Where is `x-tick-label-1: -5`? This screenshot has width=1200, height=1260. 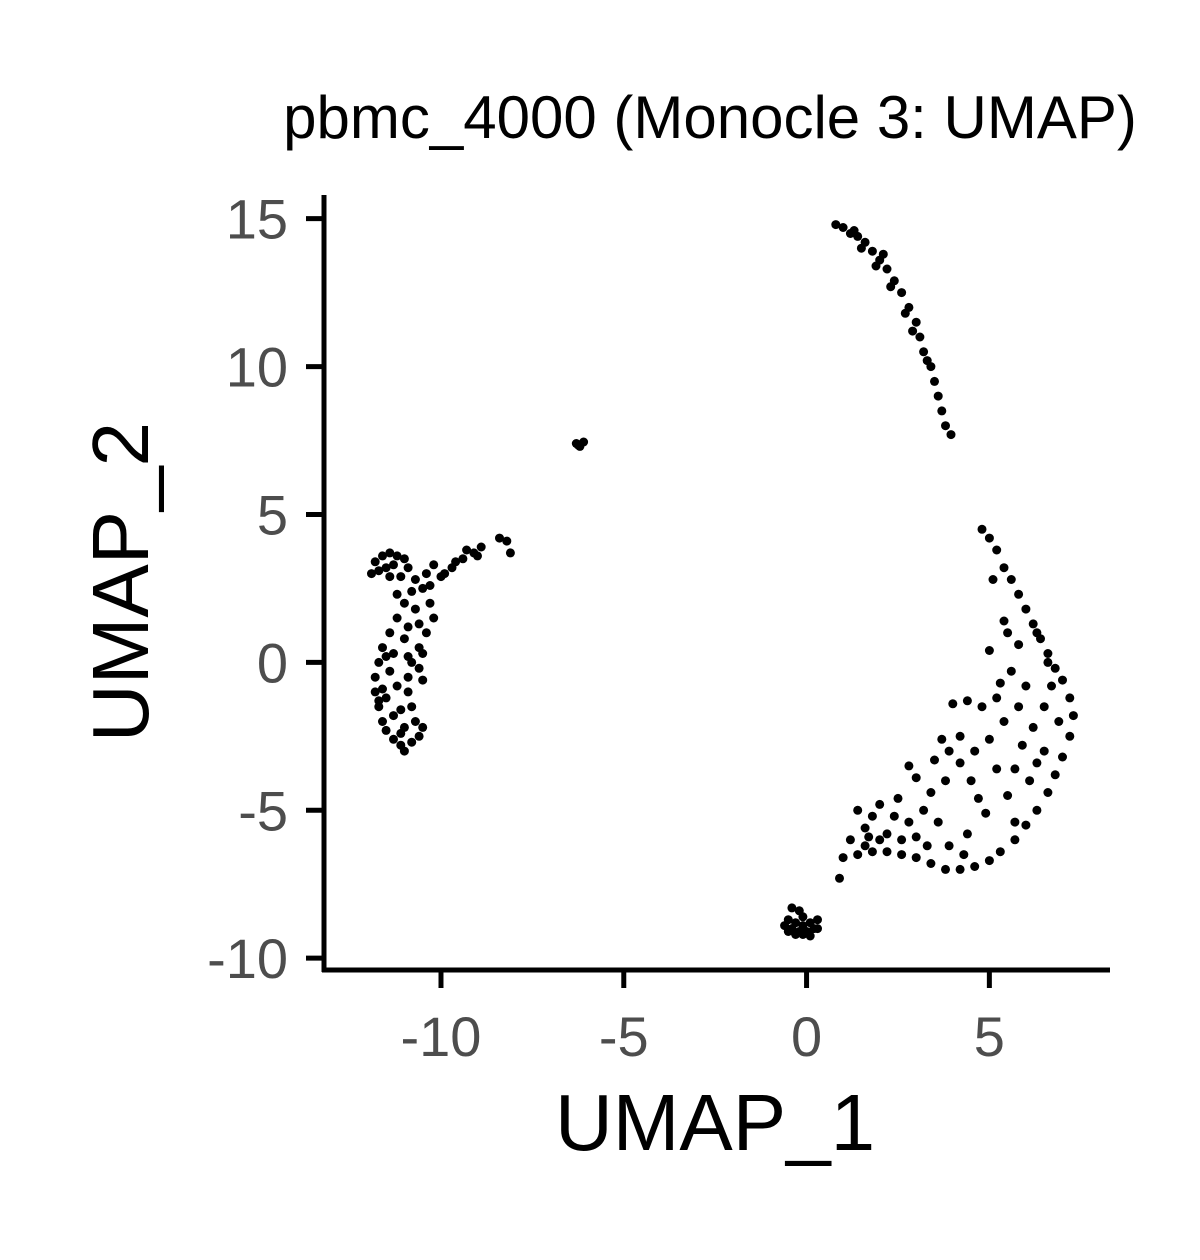
x-tick-label-1: -5 is located at coordinates (624, 1036).